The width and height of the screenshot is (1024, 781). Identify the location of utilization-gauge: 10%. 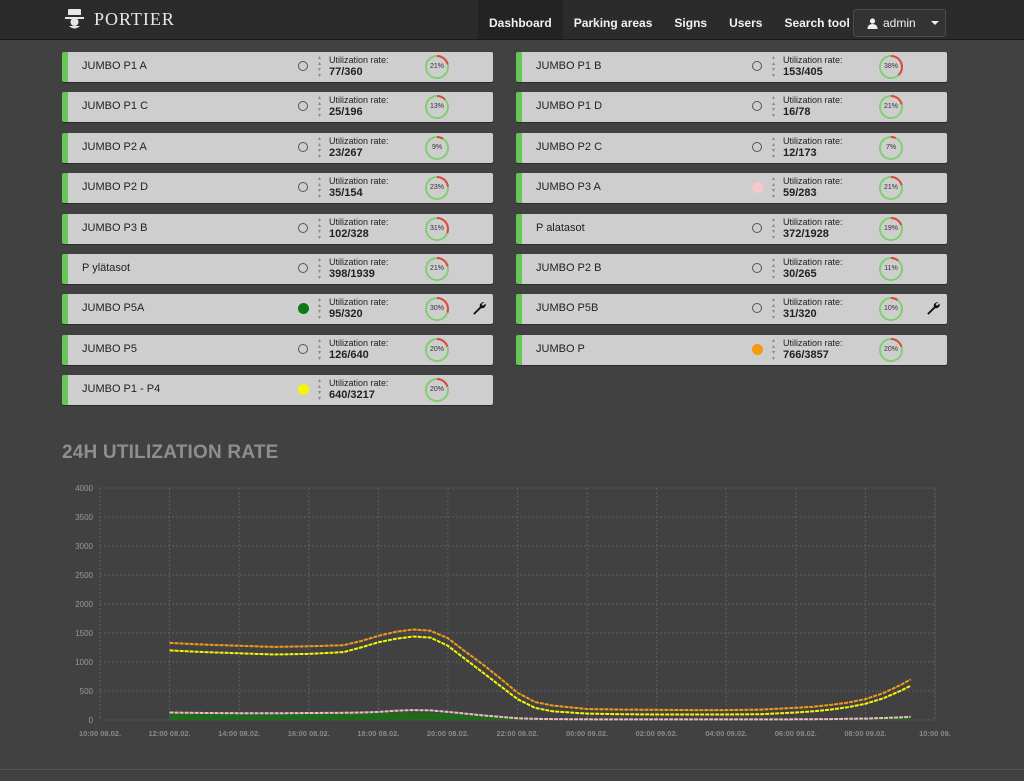
(891, 309).